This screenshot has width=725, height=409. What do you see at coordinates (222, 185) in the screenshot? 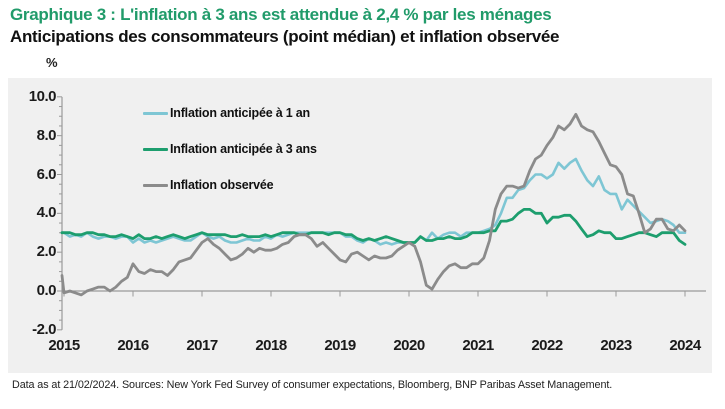
I see `legend-label: Inflation observée` at bounding box center [222, 185].